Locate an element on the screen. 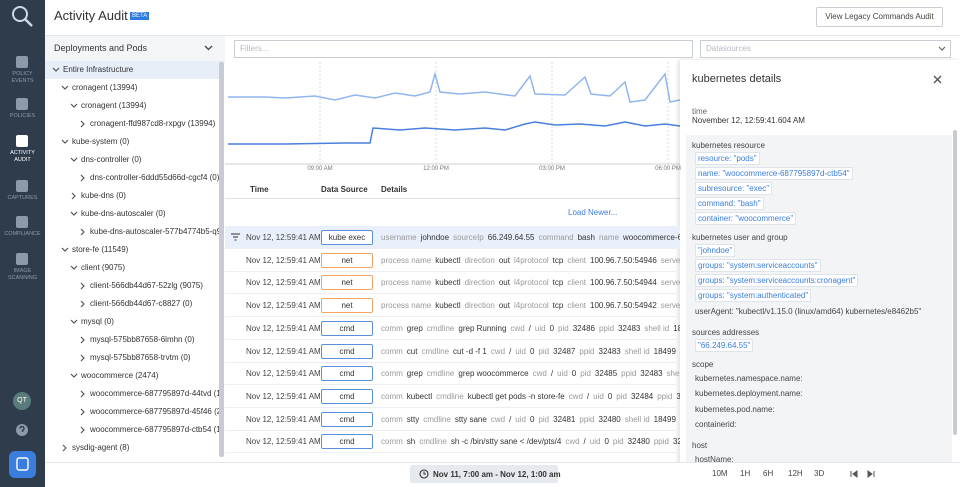 This screenshot has width=960, height=487. tree-label: woocommerce-687795897d-ctb54 (116 is located at coordinates (154, 429).